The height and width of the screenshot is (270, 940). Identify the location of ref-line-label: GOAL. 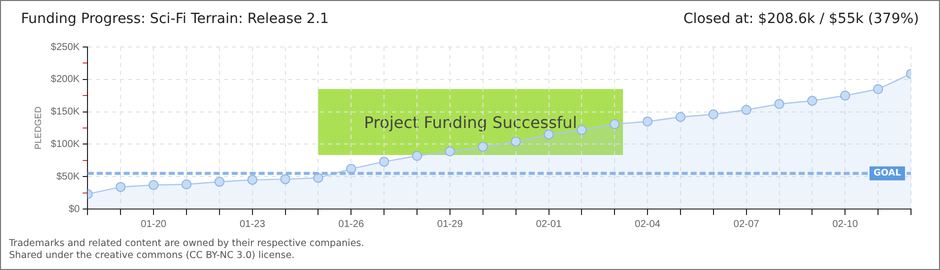
(888, 173).